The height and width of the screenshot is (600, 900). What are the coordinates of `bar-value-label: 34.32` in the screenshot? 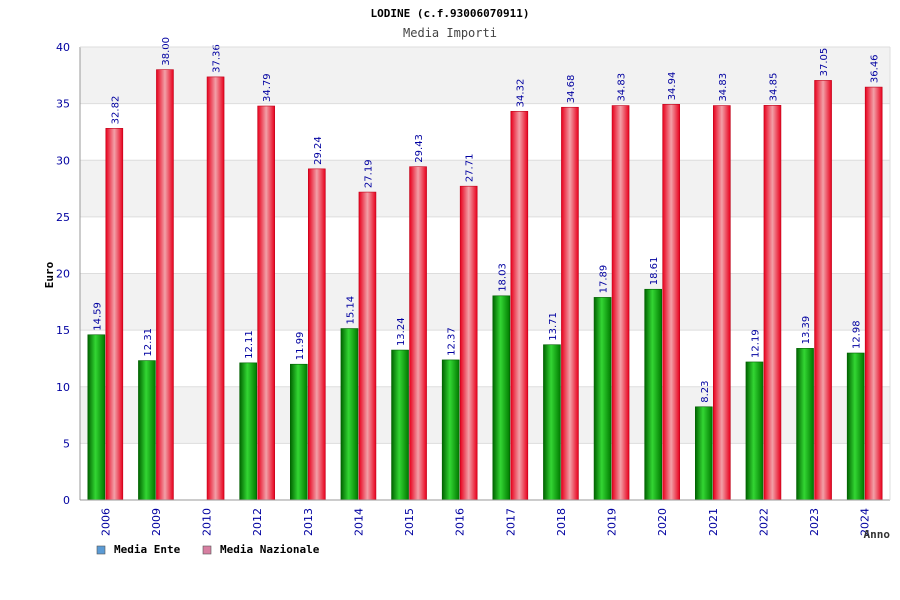 It's located at (520, 93).